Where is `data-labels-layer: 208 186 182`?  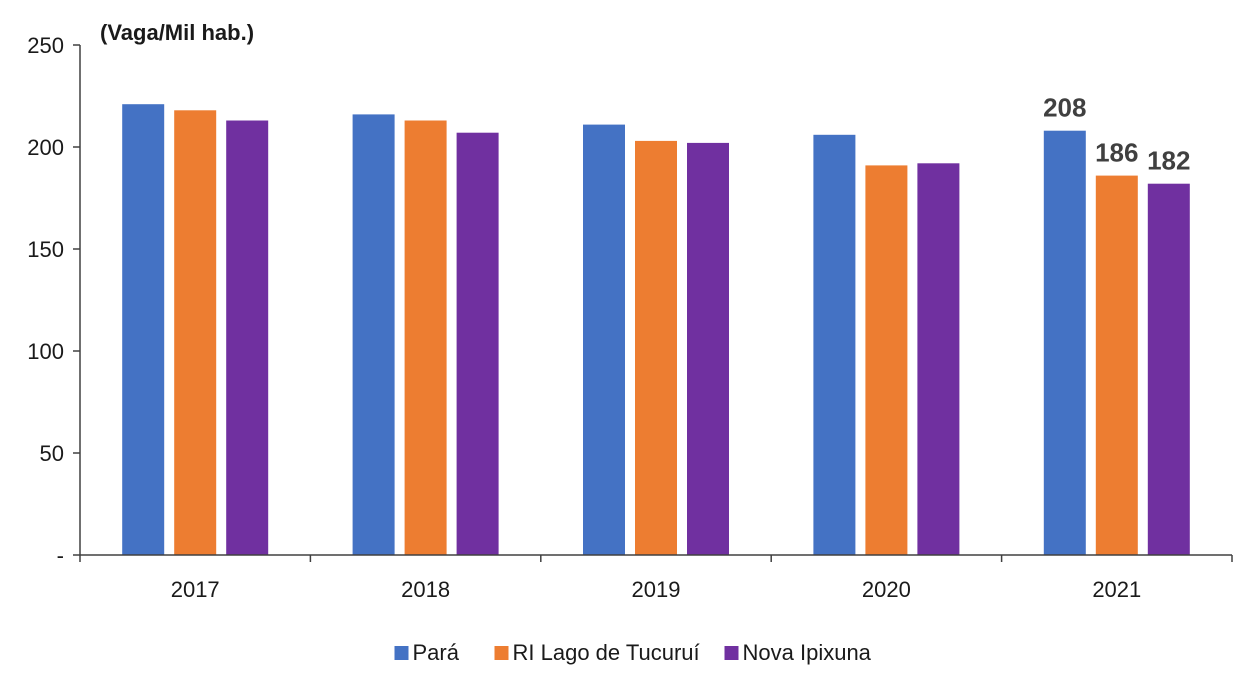
data-labels-layer: 208 186 182 is located at coordinates (1116, 134).